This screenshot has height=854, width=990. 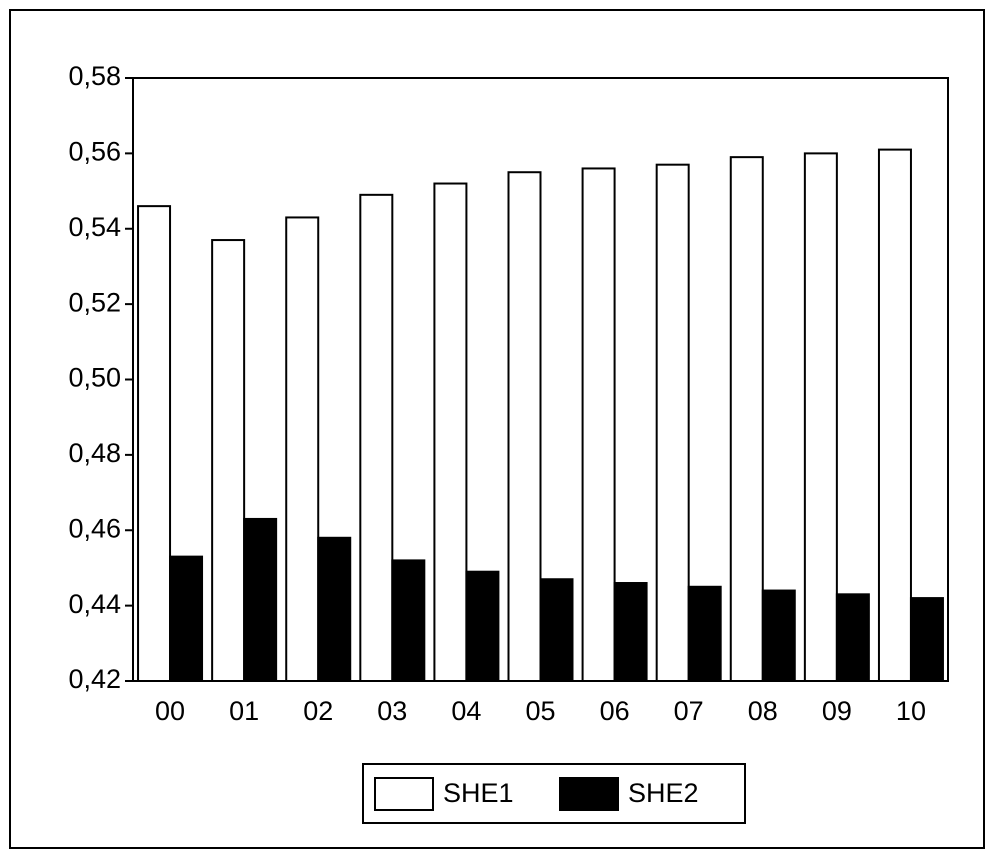 What do you see at coordinates (615, 711) in the screenshot?
I see `x-tick-label: 06` at bounding box center [615, 711].